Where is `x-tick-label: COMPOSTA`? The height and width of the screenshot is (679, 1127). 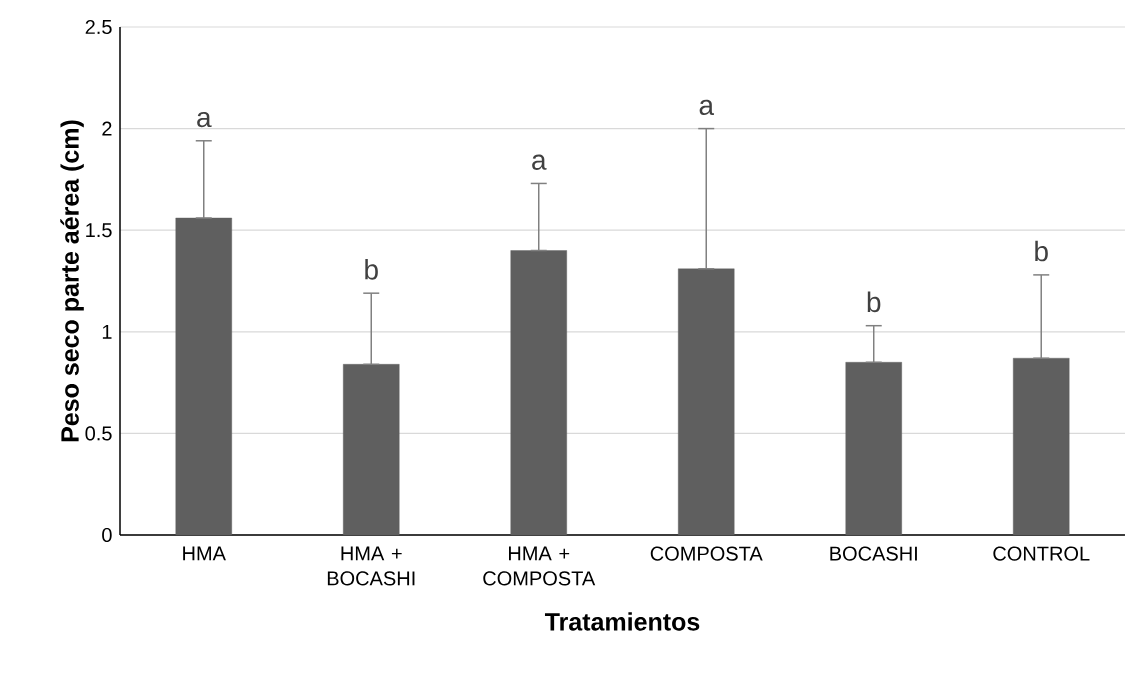 x-tick-label: COMPOSTA is located at coordinates (706, 553).